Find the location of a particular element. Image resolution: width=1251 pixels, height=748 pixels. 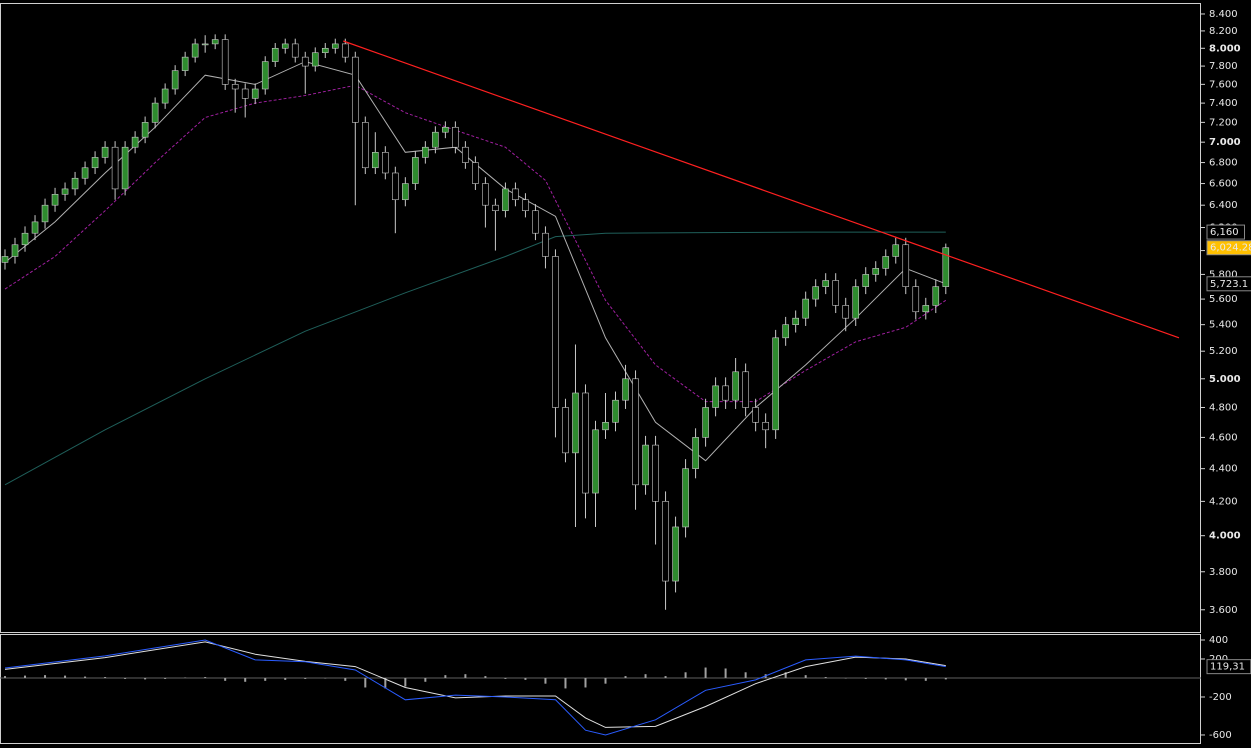

oscillator-line-end-label: 119,31 is located at coordinates (1227, 667).